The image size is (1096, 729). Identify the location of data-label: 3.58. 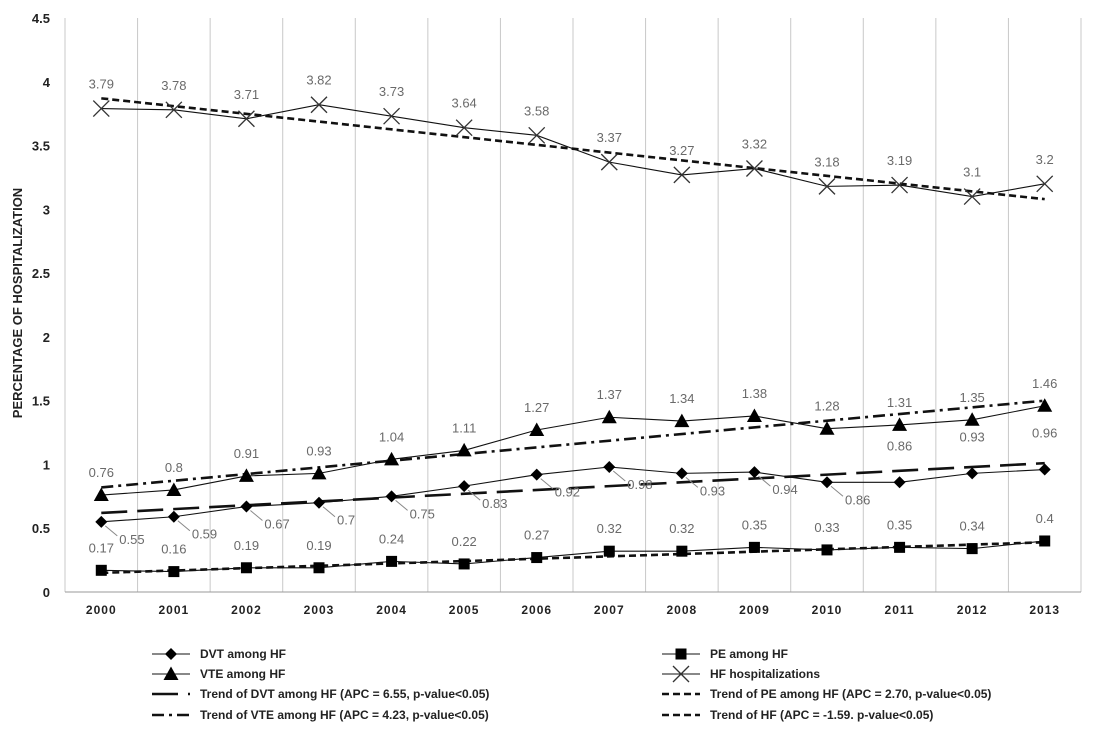
(536, 110).